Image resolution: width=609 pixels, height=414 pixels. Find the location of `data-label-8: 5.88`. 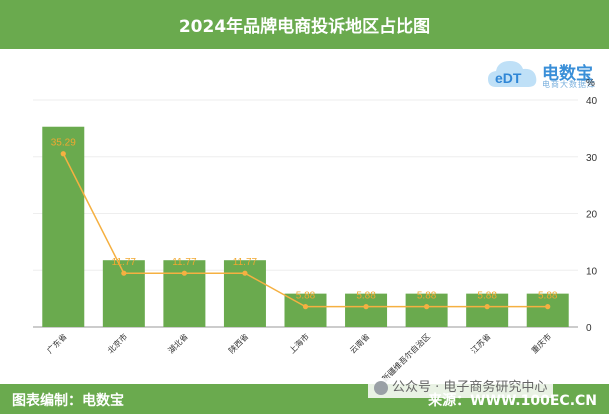

data-label-8: 5.88 is located at coordinates (548, 296).